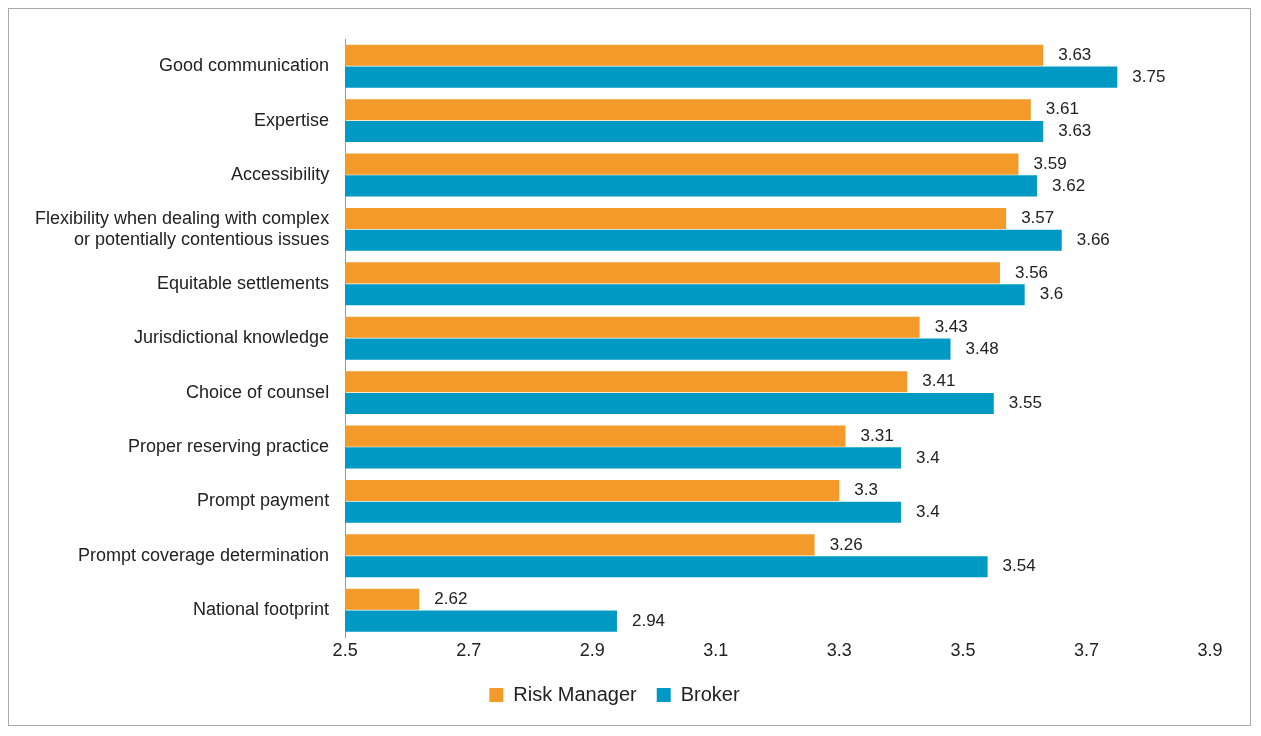  Describe the element at coordinates (280, 173) in the screenshot. I see `y-tick-label: Accessibility` at that location.